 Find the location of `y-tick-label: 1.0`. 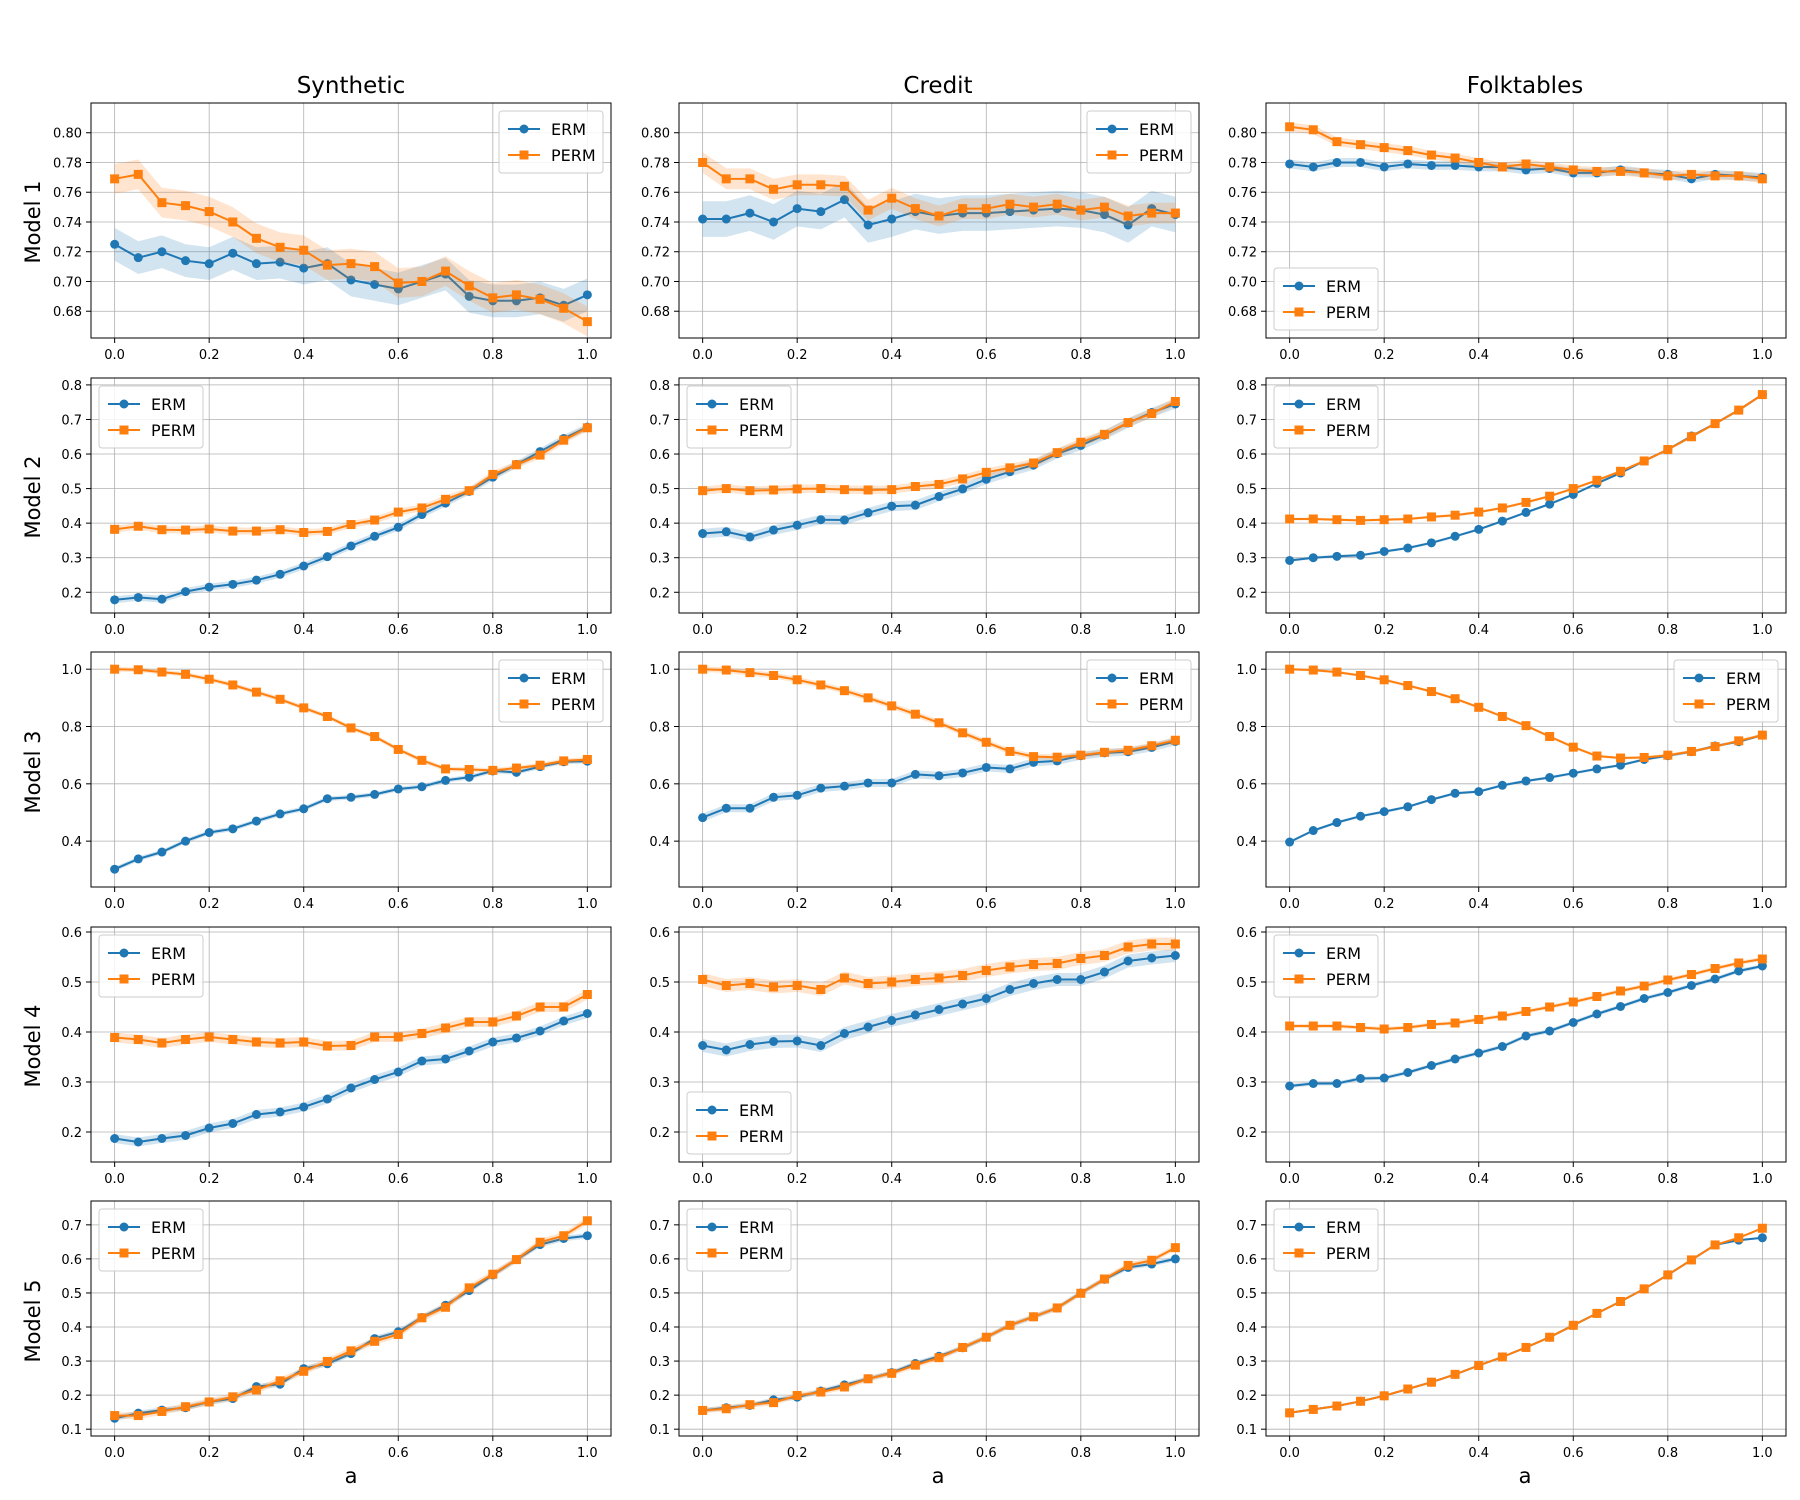

y-tick-label: 1.0 is located at coordinates (71, 670).